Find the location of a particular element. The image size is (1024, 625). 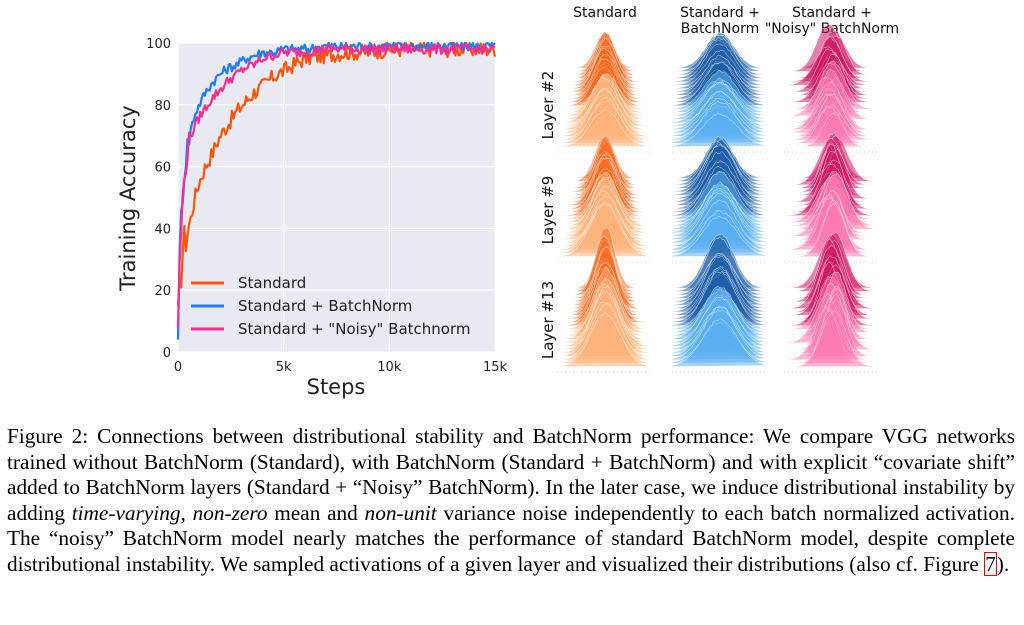

caption-text-end: ). is located at coordinates (1003, 563).